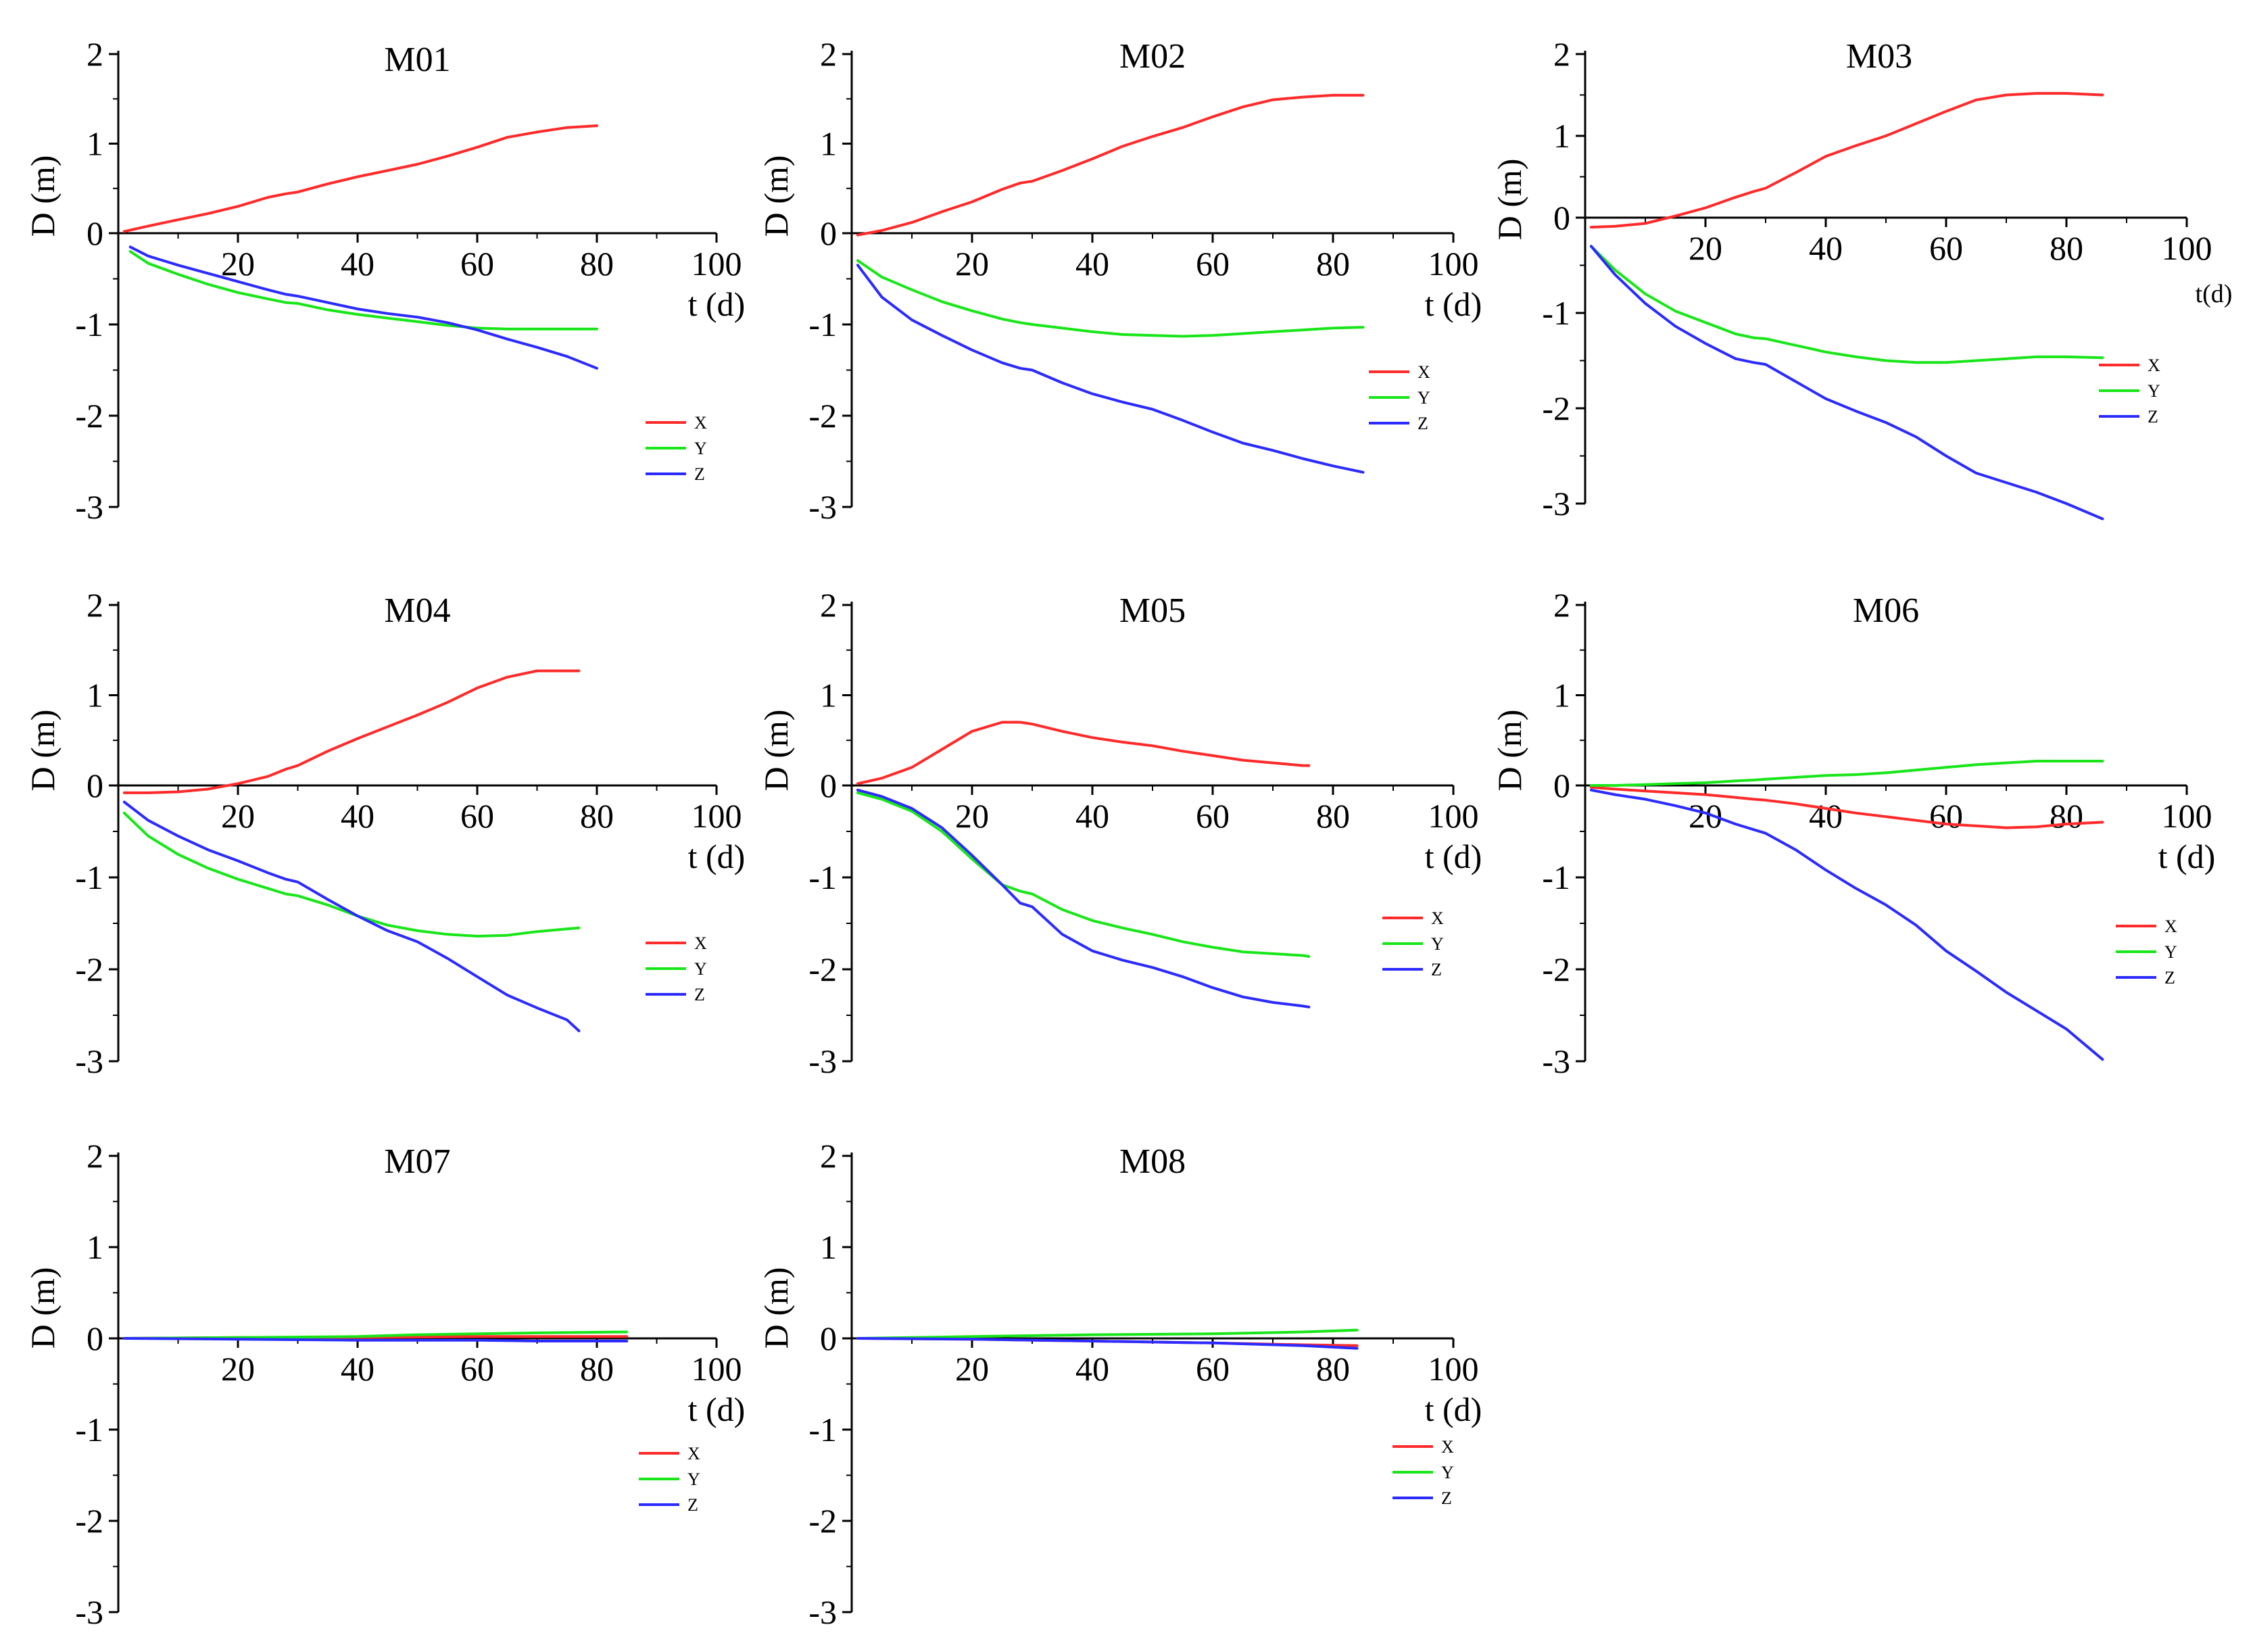  What do you see at coordinates (1886, 610) in the screenshot?
I see `panel-title: M06` at bounding box center [1886, 610].